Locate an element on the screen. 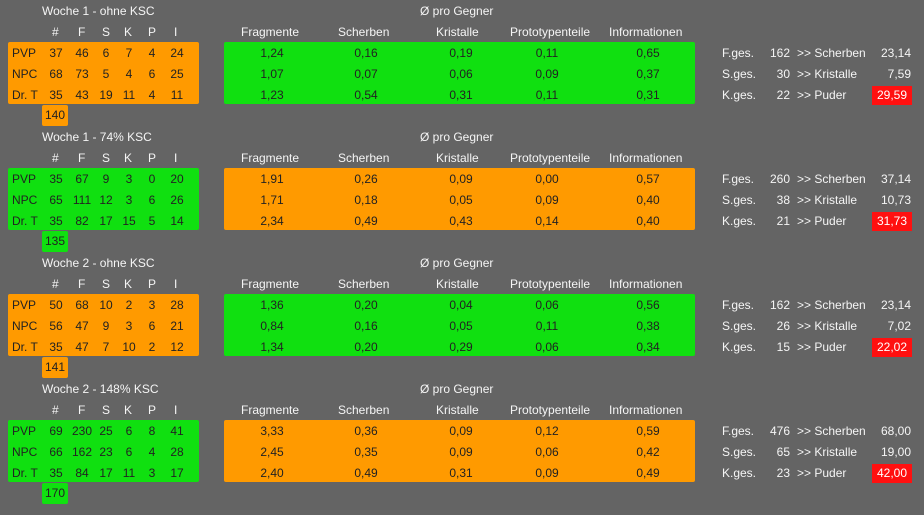 The width and height of the screenshot is (924, 515). stat-result: 10,73 is located at coordinates (895, 200).